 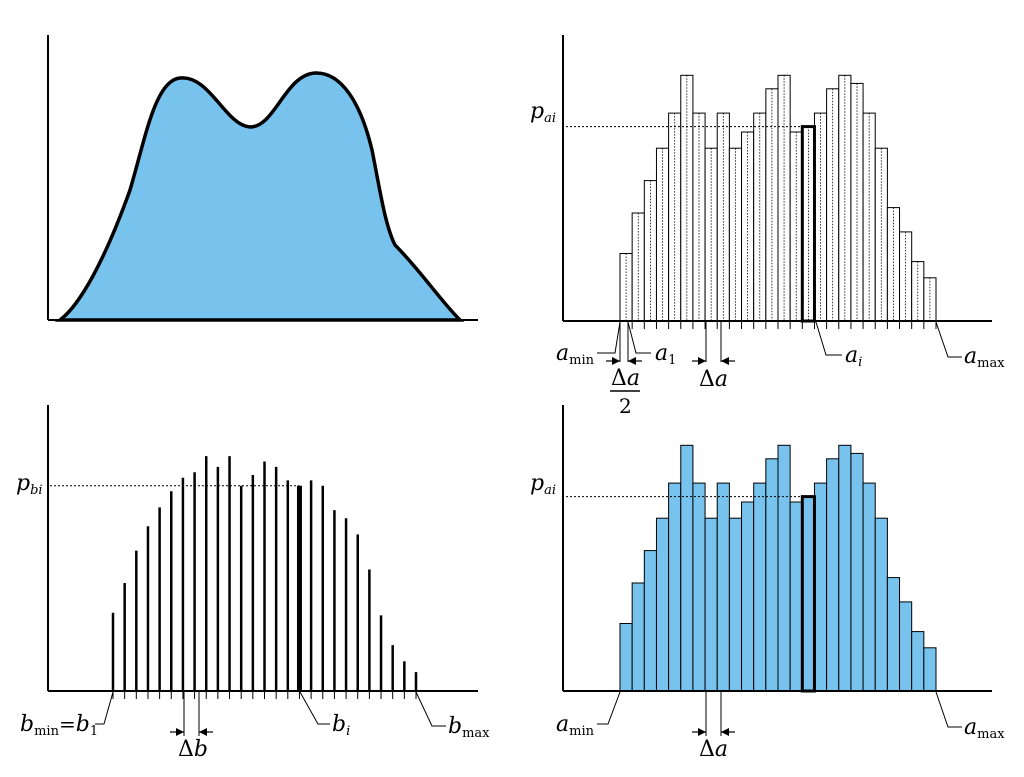 What do you see at coordinates (29, 484) in the screenshot?
I see `label-p-bi: pbi` at bounding box center [29, 484].